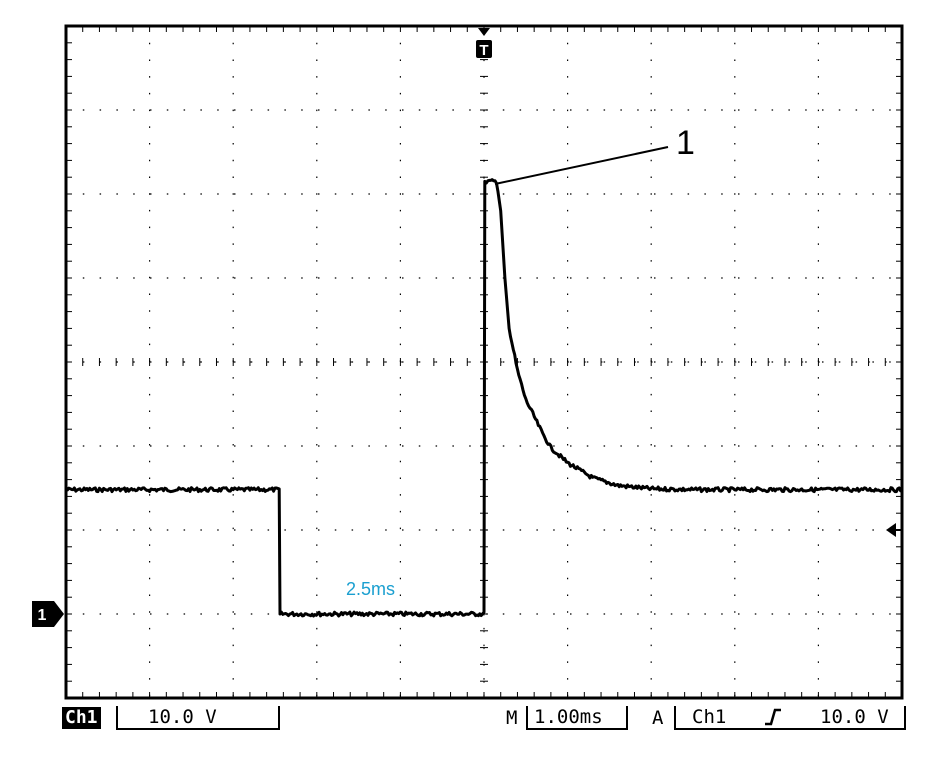 This screenshot has height=768, width=936. I want to click on trigger-level: 10.0 V, so click(854, 717).